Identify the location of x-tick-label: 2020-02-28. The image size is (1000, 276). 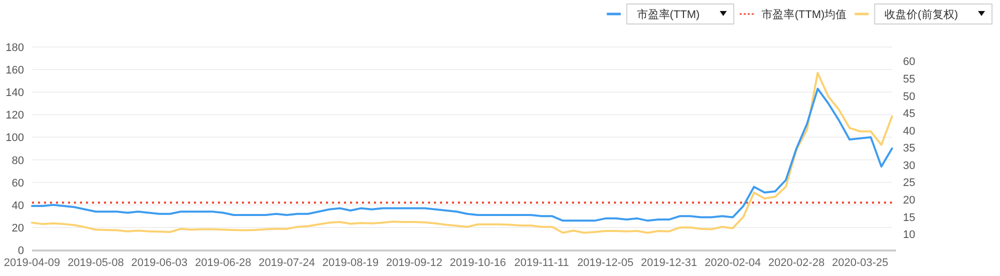
(796, 263).